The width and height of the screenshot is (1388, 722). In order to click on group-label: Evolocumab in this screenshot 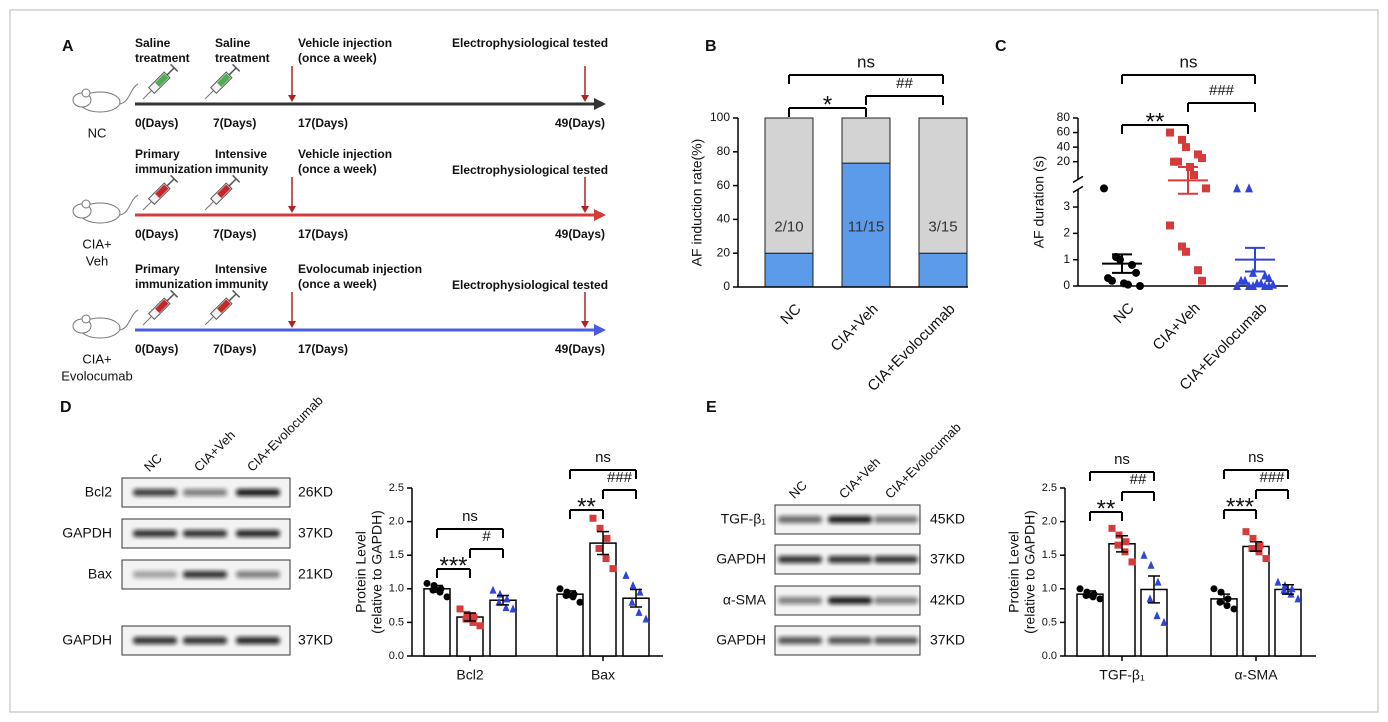, I will do `click(97, 375)`.